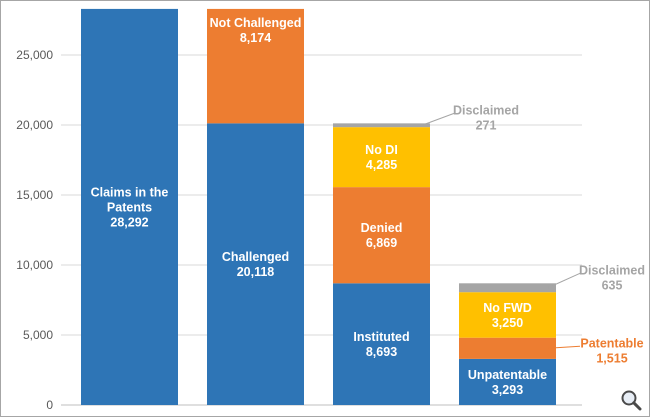 This screenshot has width=650, height=418. I want to click on bar-label-patentable: Patentable, so click(611, 343).